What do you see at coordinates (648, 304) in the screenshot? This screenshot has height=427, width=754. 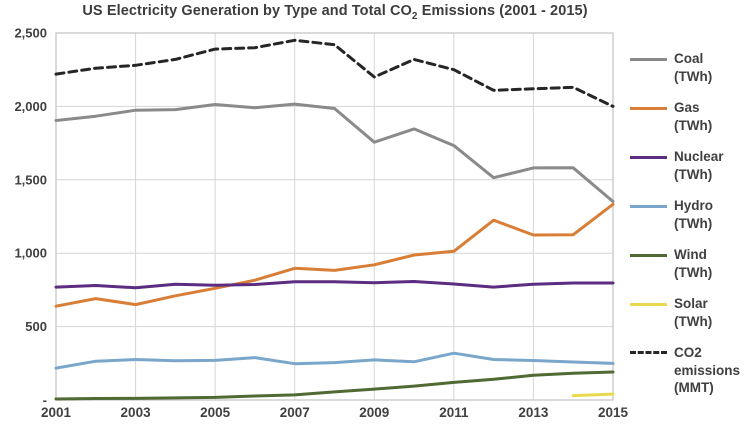 I see `legend-swatch-solar` at bounding box center [648, 304].